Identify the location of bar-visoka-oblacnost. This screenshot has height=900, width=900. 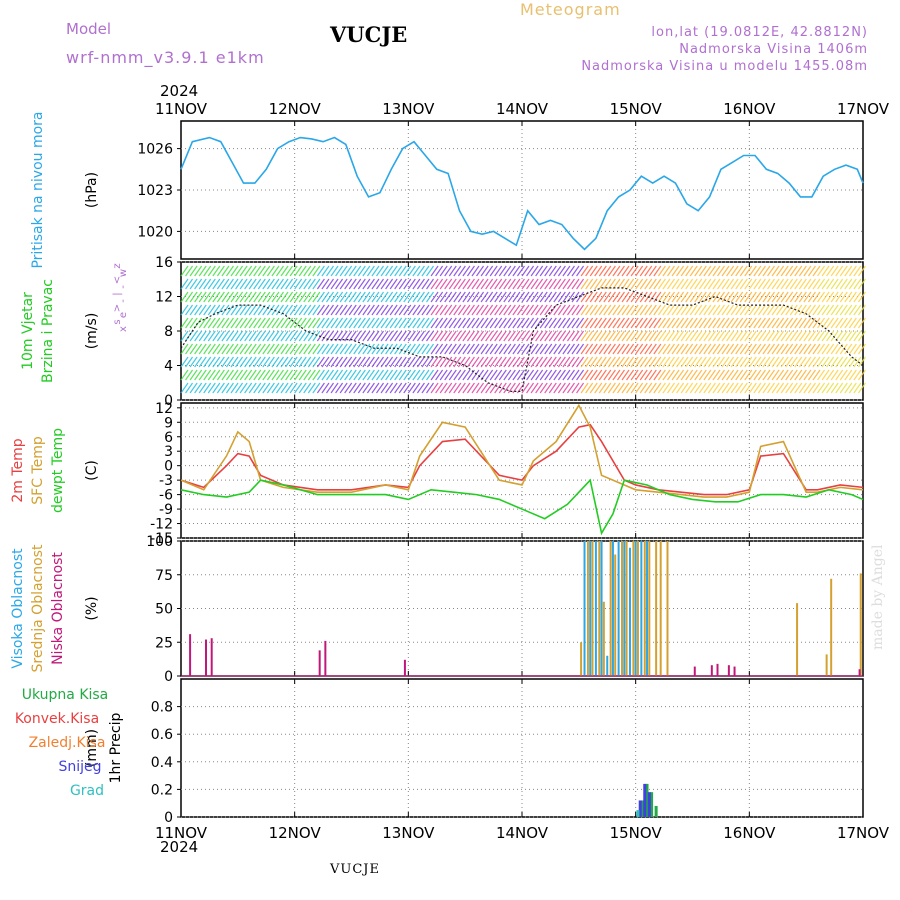
(584, 608).